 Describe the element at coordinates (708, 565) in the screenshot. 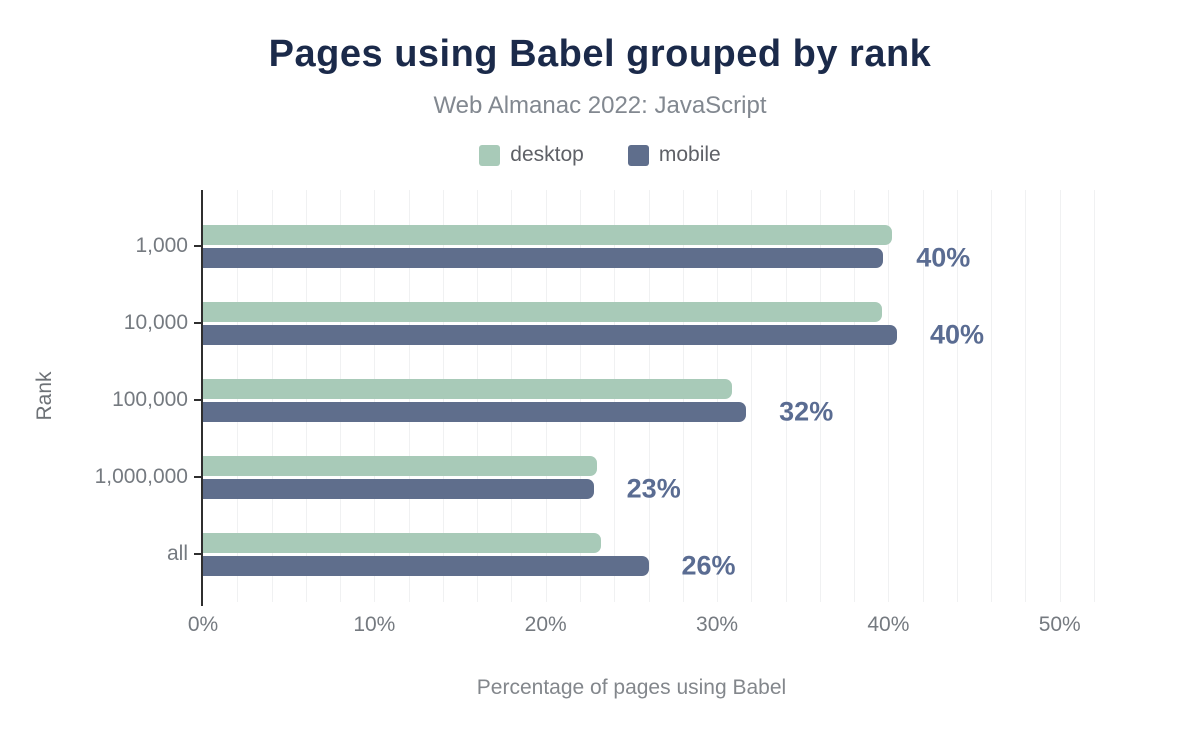

I see `data-label: 26%` at that location.